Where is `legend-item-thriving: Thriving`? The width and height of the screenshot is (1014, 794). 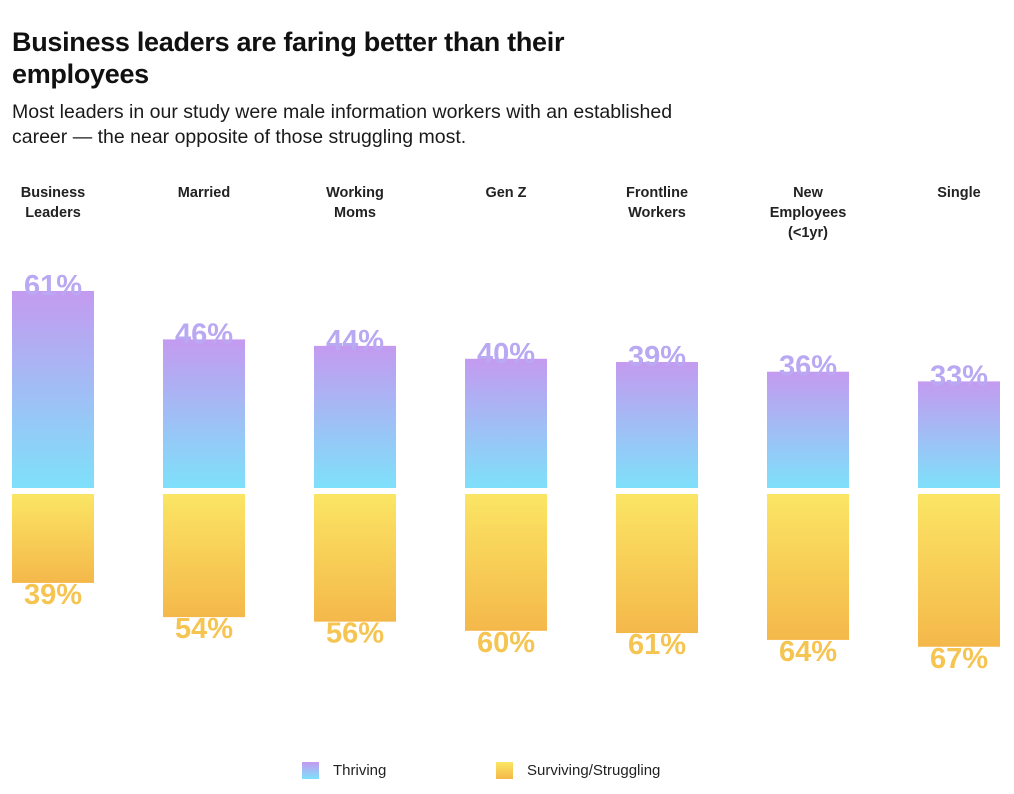
legend-item-thriving: Thriving is located at coordinates (344, 770).